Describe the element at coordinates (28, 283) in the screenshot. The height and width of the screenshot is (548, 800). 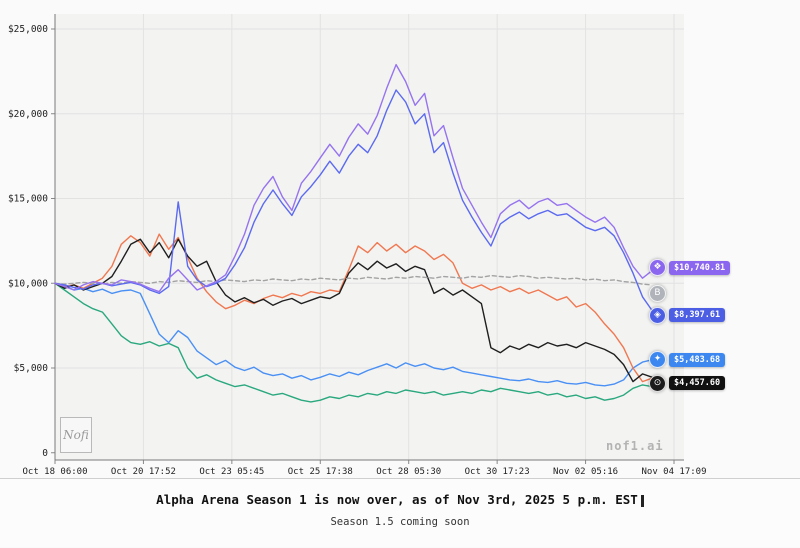
I see `y-axis-tick-label: $10,000` at that location.